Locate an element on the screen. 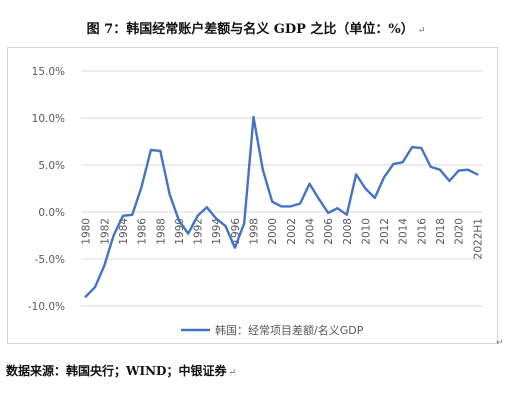 This screenshot has height=400, width=512. x-tick-label: 1980 is located at coordinates (87, 231).